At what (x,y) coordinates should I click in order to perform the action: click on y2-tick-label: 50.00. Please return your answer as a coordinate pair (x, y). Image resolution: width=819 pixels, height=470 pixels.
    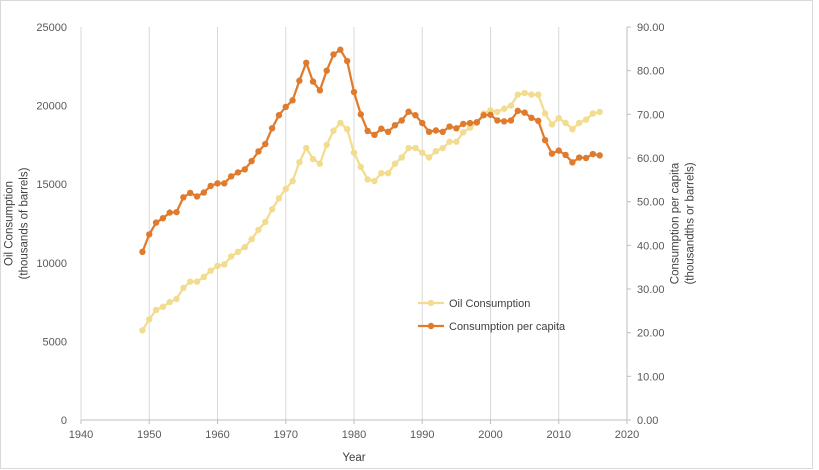
    Looking at the image, I should click on (651, 203).